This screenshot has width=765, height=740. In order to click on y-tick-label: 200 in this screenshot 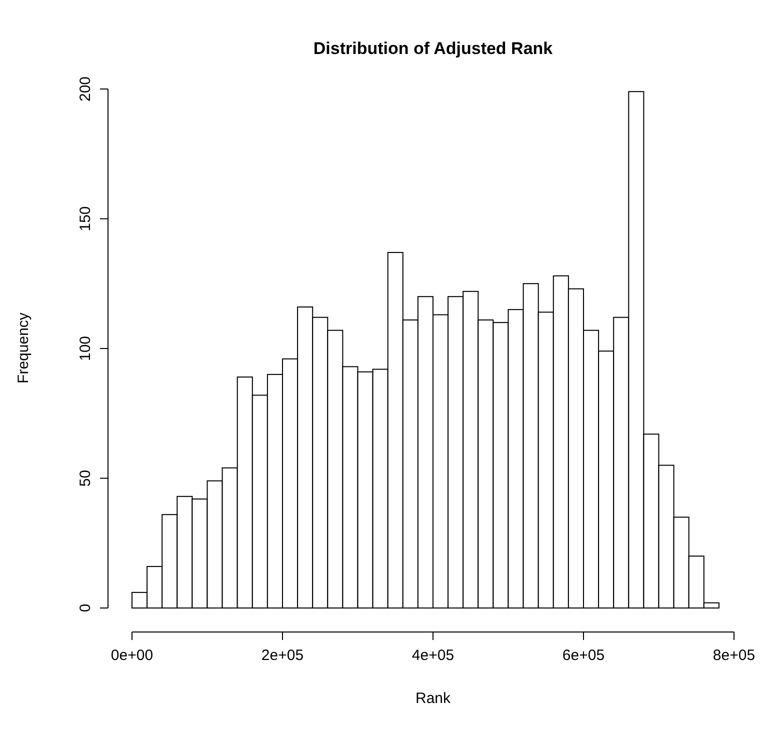, I will do `click(85, 89)`.